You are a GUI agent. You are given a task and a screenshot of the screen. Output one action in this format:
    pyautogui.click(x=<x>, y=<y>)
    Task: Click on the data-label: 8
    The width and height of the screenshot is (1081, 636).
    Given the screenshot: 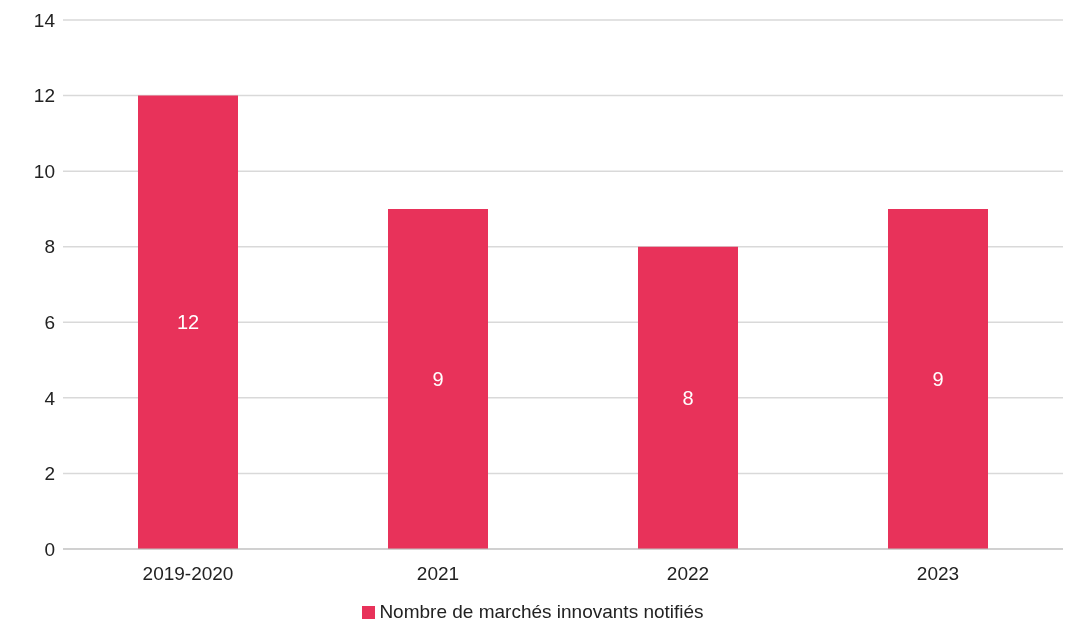 What is the action you would take?
    pyautogui.click(x=688, y=397)
    